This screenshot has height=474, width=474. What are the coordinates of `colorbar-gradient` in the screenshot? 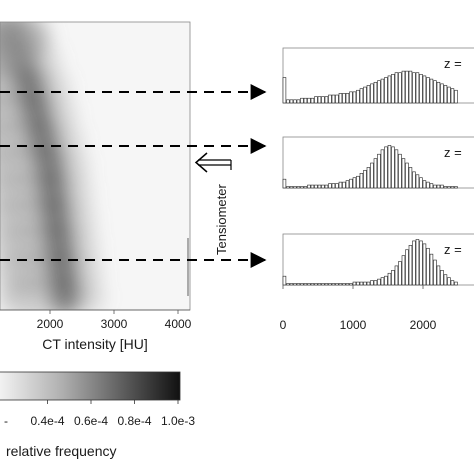 It's located at (90, 386).